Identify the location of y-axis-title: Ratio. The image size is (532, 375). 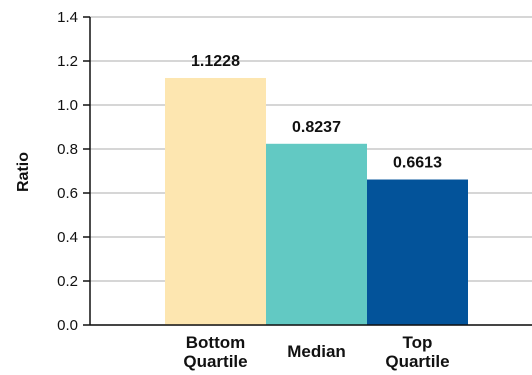
(23, 172).